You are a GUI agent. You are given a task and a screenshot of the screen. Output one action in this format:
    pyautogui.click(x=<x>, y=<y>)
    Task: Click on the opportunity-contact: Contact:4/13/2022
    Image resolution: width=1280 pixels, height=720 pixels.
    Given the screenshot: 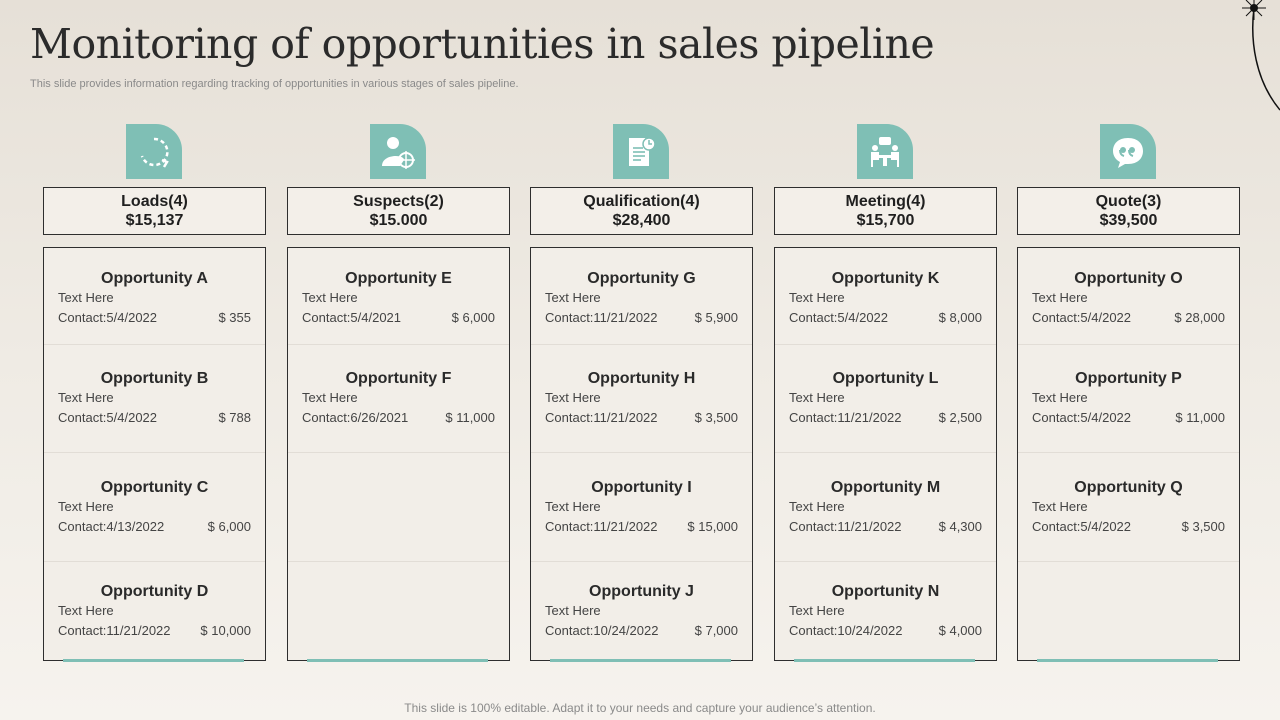 What is the action you would take?
    pyautogui.click(x=111, y=526)
    